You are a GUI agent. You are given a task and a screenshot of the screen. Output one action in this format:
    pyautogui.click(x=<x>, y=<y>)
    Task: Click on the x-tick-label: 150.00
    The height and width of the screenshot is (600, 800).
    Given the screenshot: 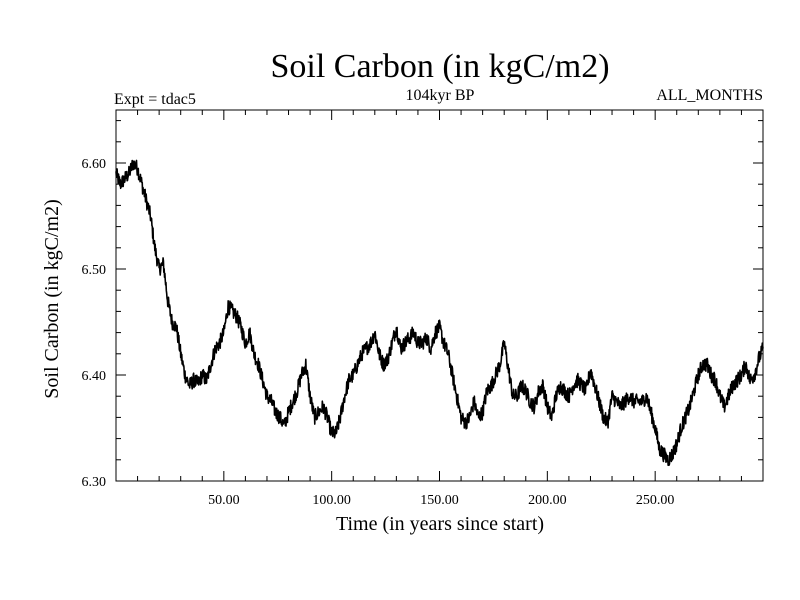 What is the action you would take?
    pyautogui.click(x=439, y=500)
    